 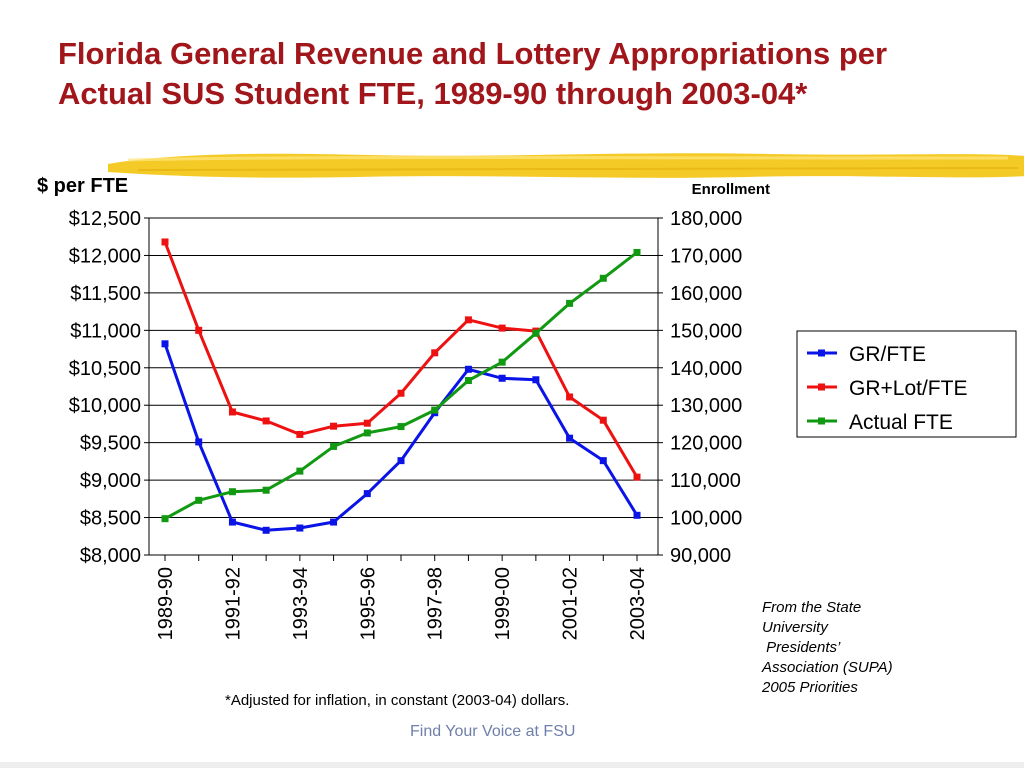 I want to click on y-right-tick-label: 120,000, so click(x=706, y=444).